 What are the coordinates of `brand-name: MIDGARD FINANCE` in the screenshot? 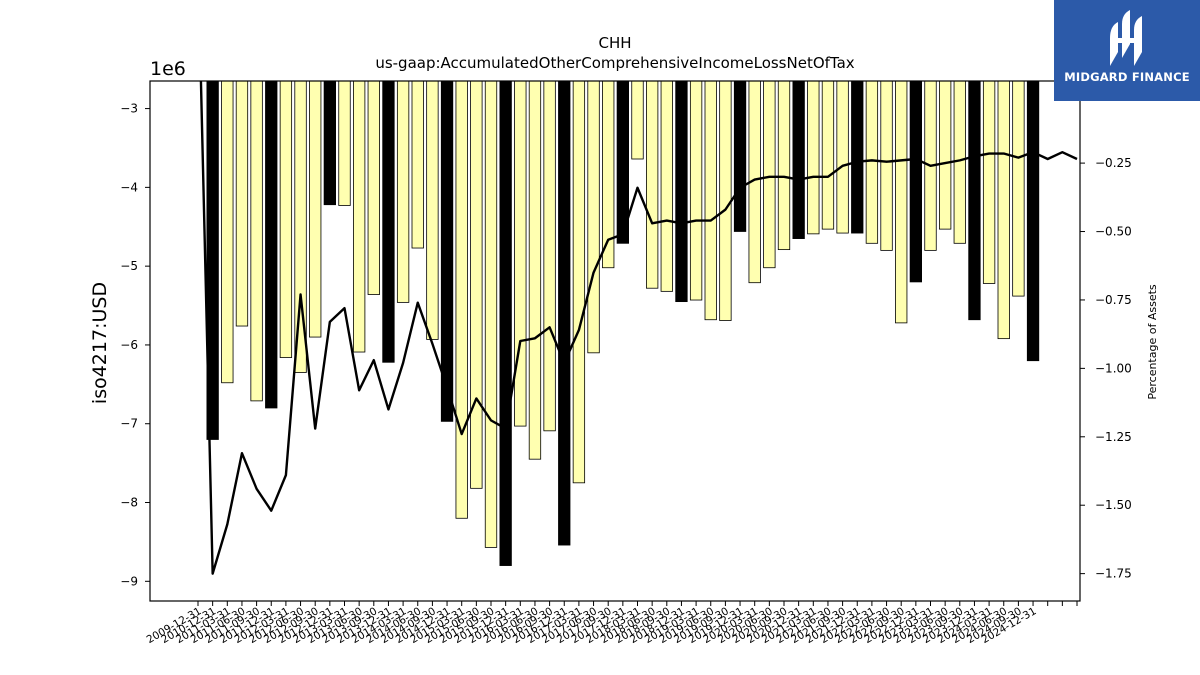 It's located at (1127, 77).